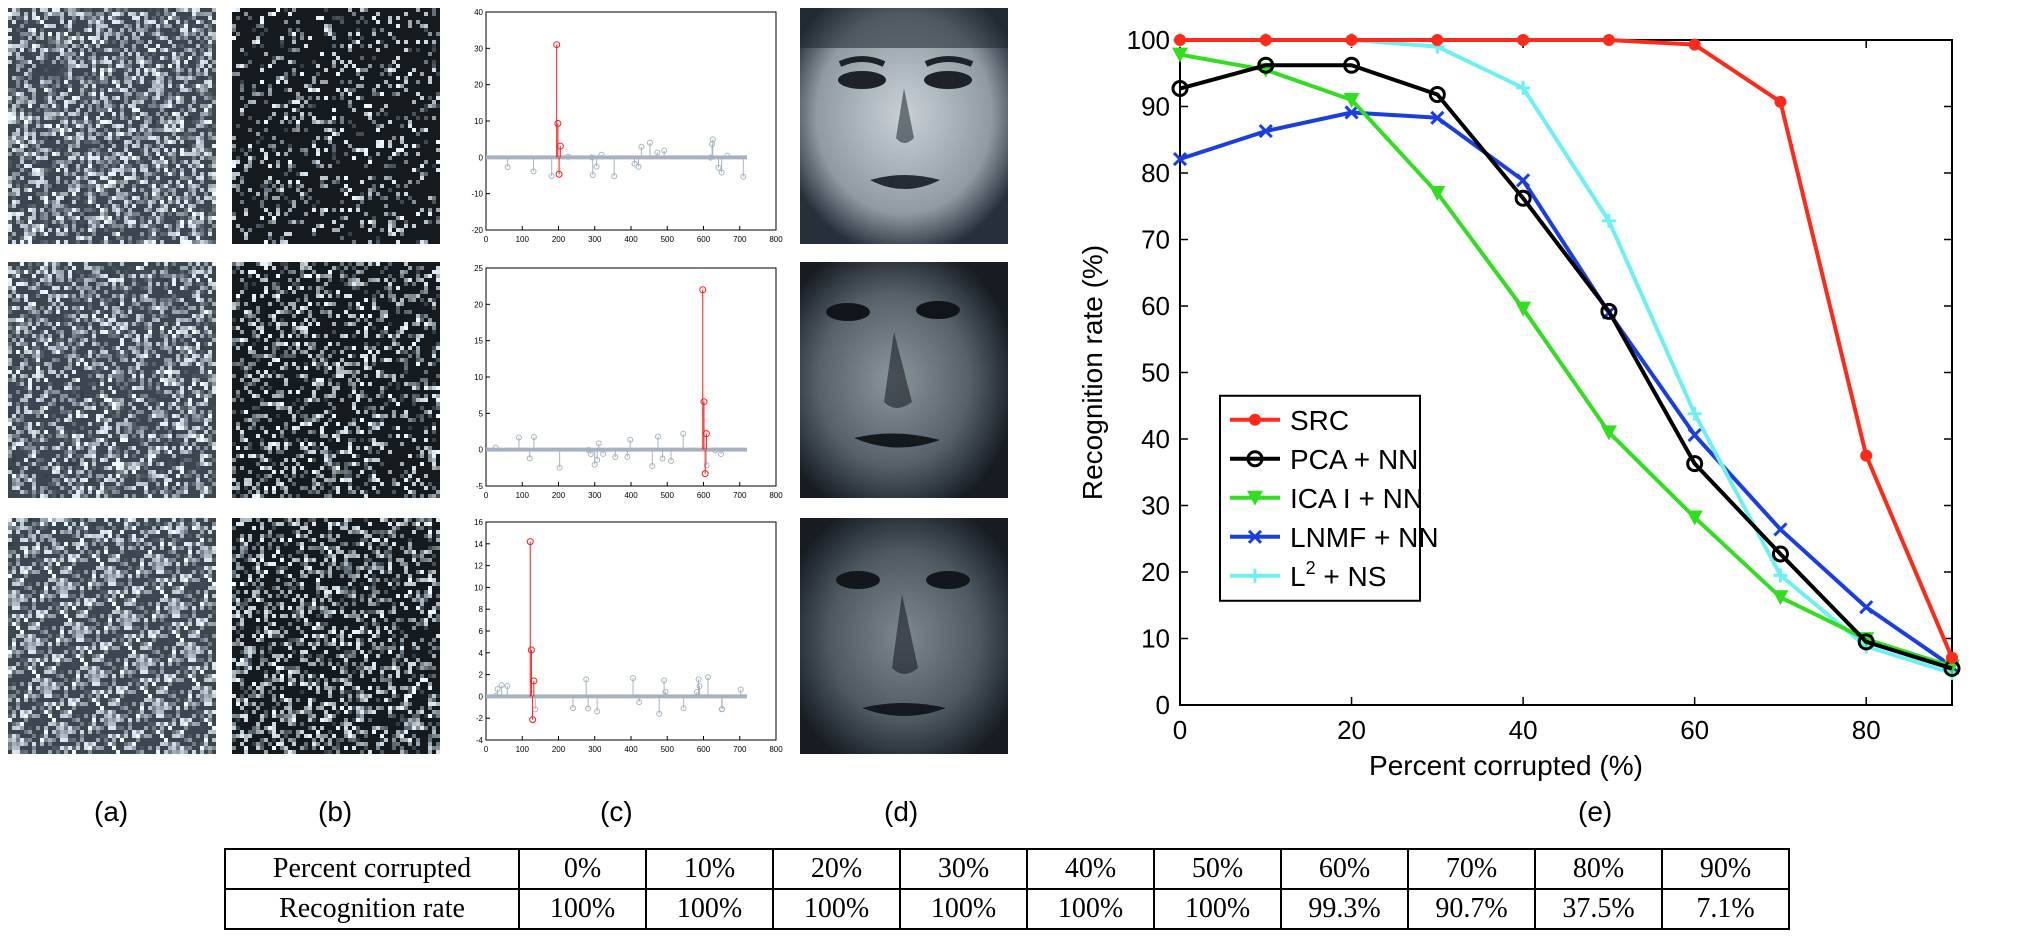 This screenshot has width=2034, height=936. I want to click on stem-ytick: -20, so click(477, 230).